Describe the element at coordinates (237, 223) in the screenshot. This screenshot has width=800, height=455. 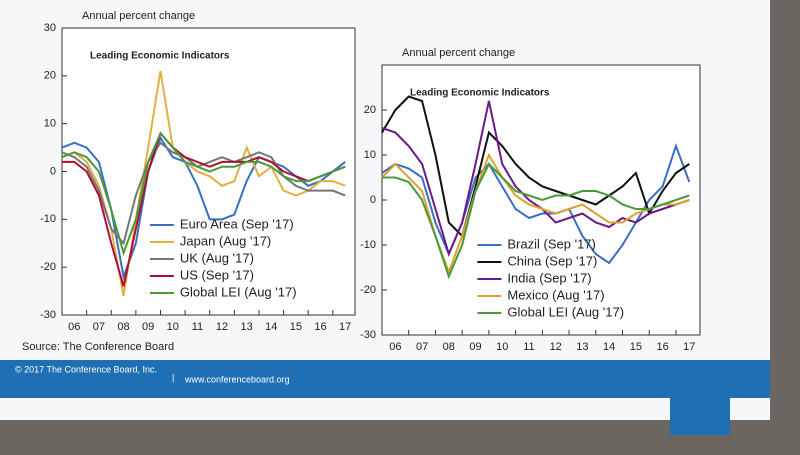
I see `legend-label: Euro Area (Sep '17)` at that location.